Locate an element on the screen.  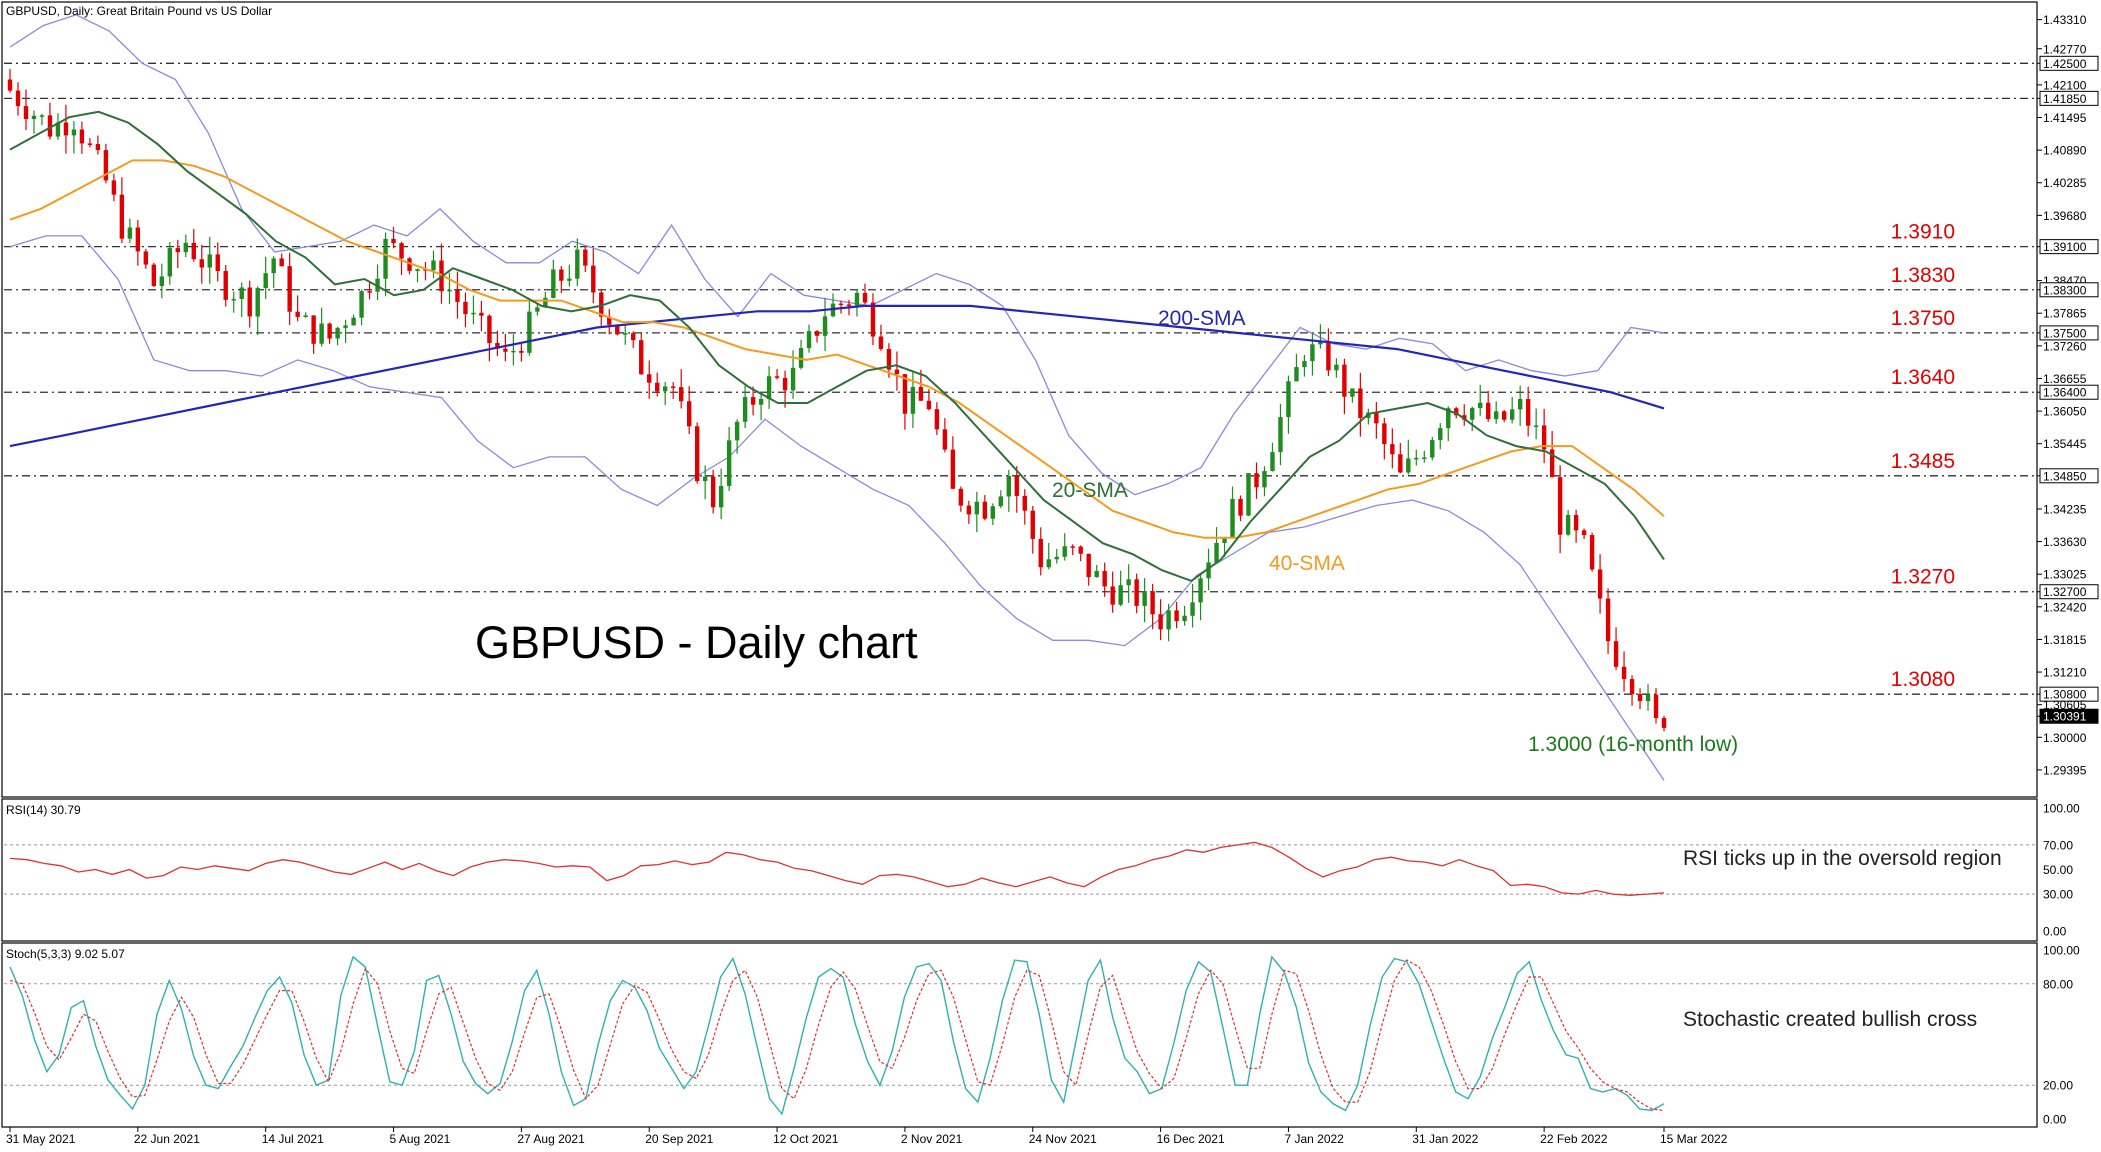
level-label: 1.3640 is located at coordinates (1923, 377).